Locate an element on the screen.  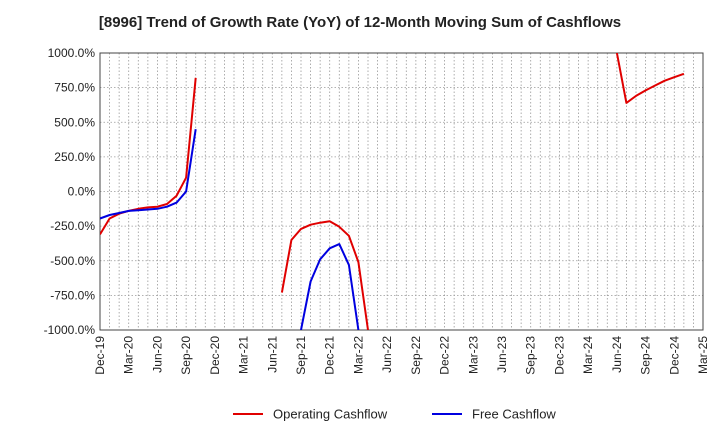
x-tick-label: Mar-23 is located at coordinates (473, 355).